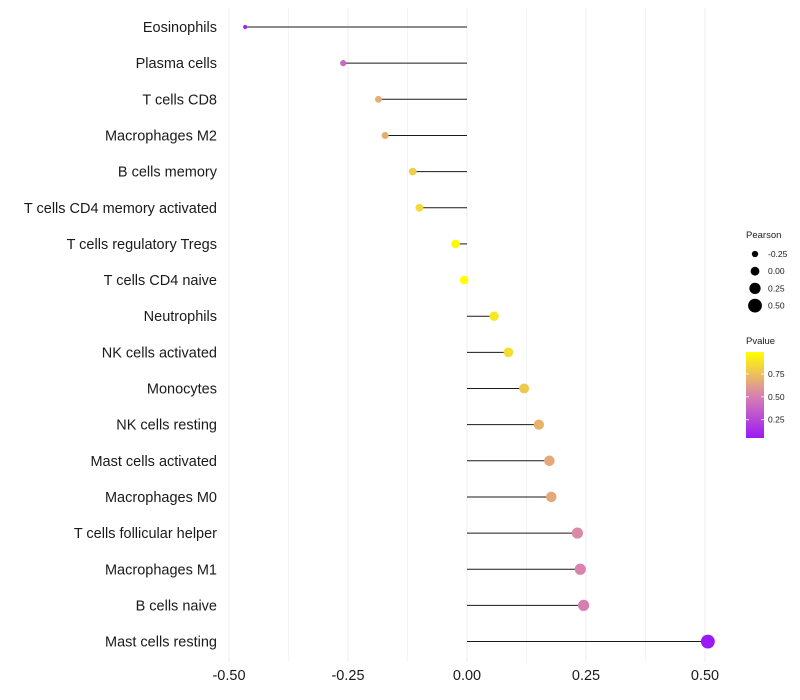 The width and height of the screenshot is (800, 700). Describe the element at coordinates (180, 28) in the screenshot. I see `y-label: Eosinophils` at that location.